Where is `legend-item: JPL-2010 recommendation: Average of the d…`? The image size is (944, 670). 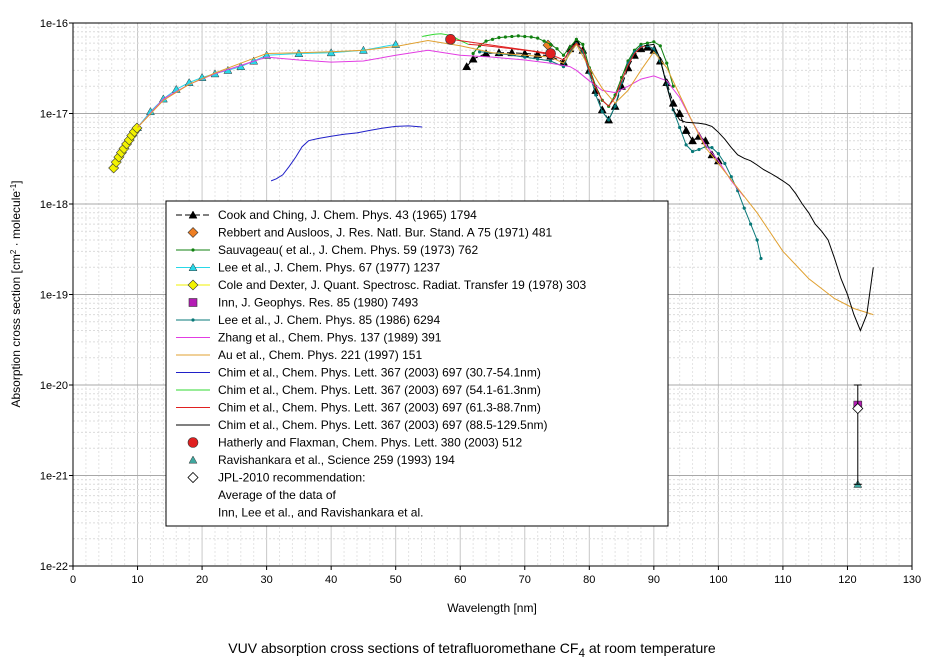 legend-item: JPL-2010 recommendation: Average of the d… is located at coordinates (305, 495).